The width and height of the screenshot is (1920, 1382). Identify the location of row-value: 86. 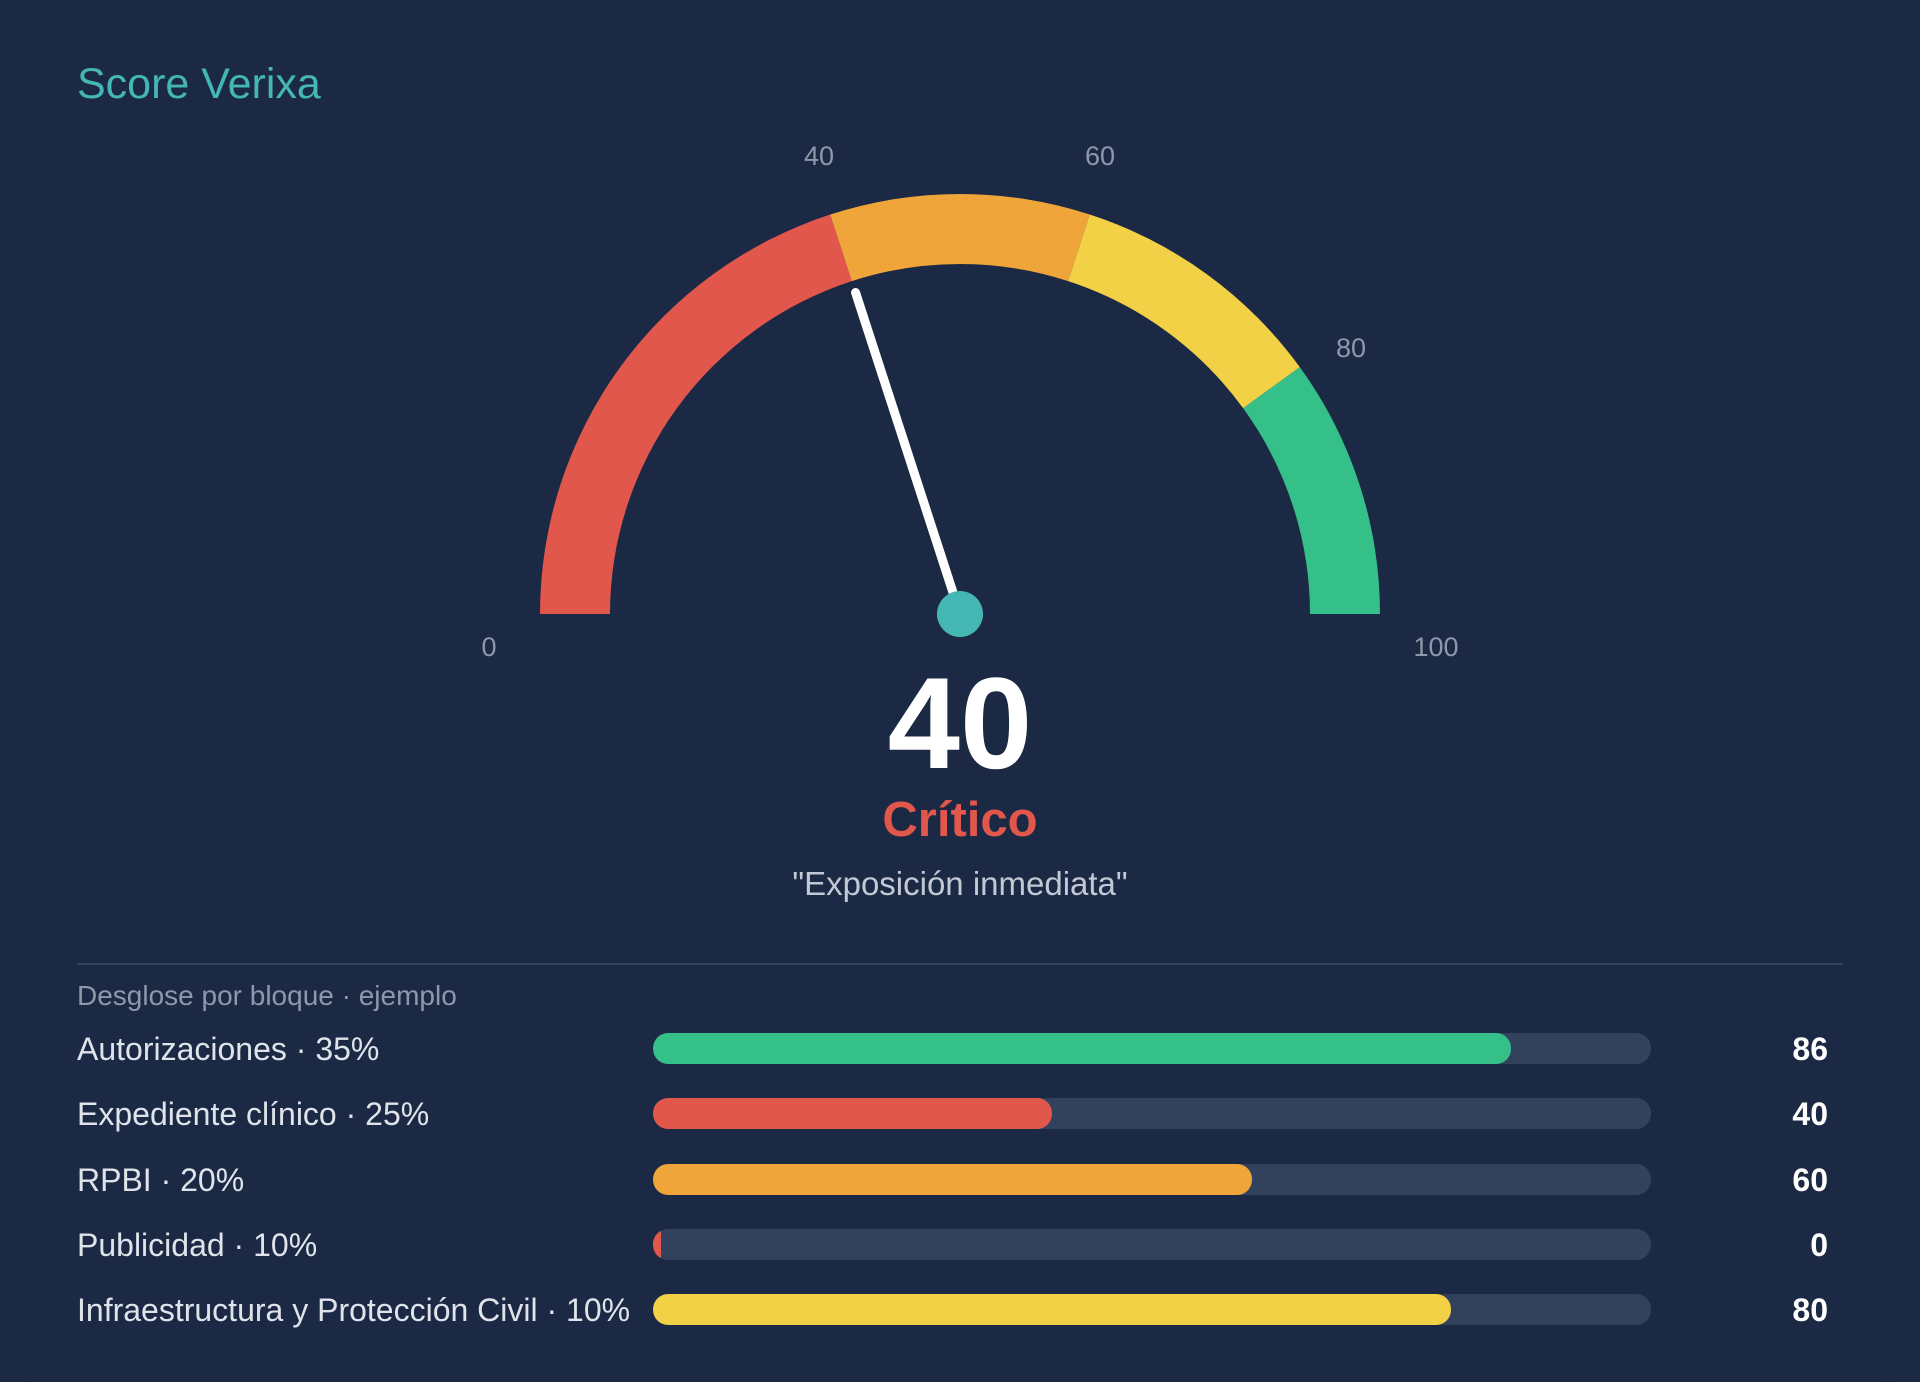
(1810, 1049).